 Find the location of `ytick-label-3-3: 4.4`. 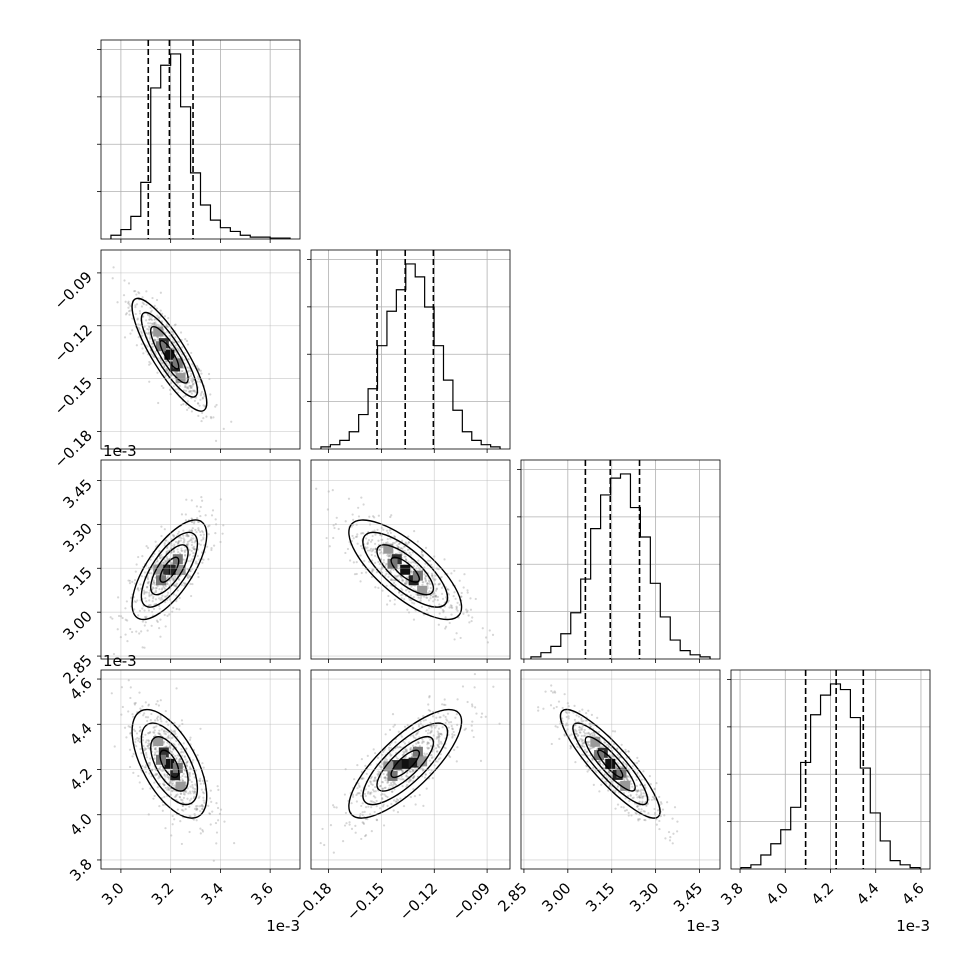

ytick-label-3-3: 4.4 is located at coordinates (81, 734).